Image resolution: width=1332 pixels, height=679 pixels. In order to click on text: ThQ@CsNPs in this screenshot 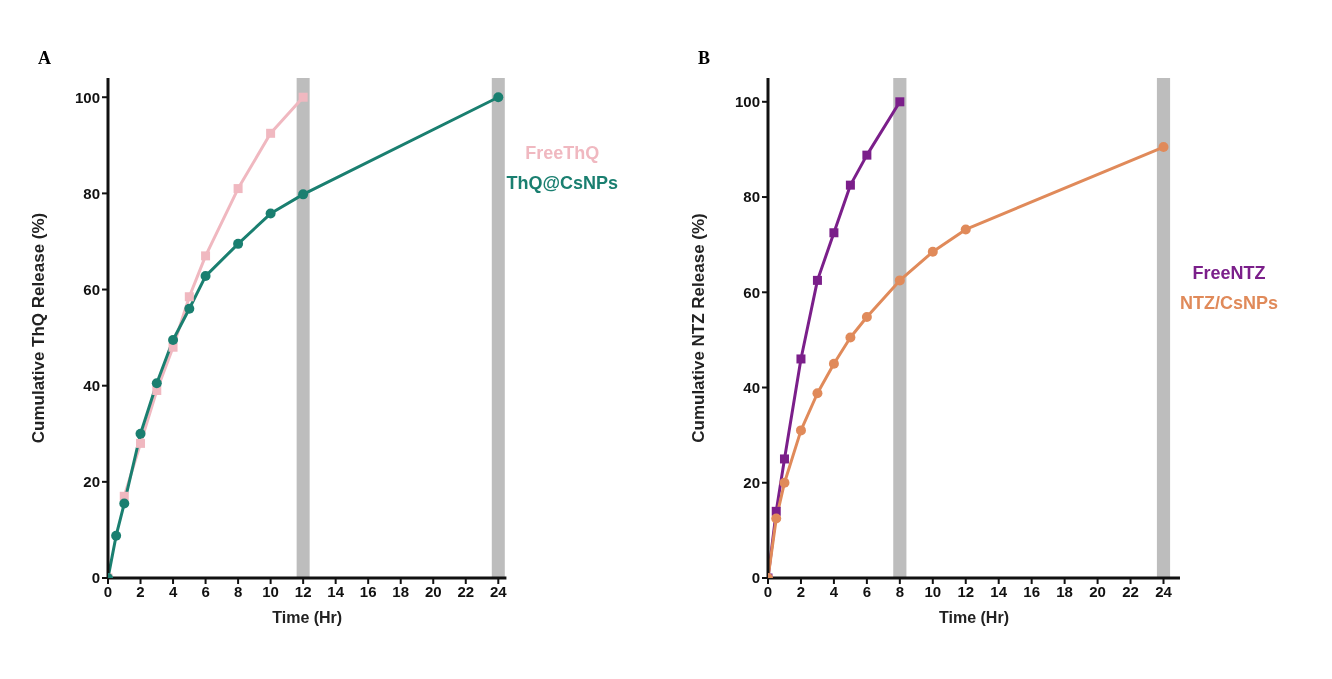, I will do `click(562, 183)`.